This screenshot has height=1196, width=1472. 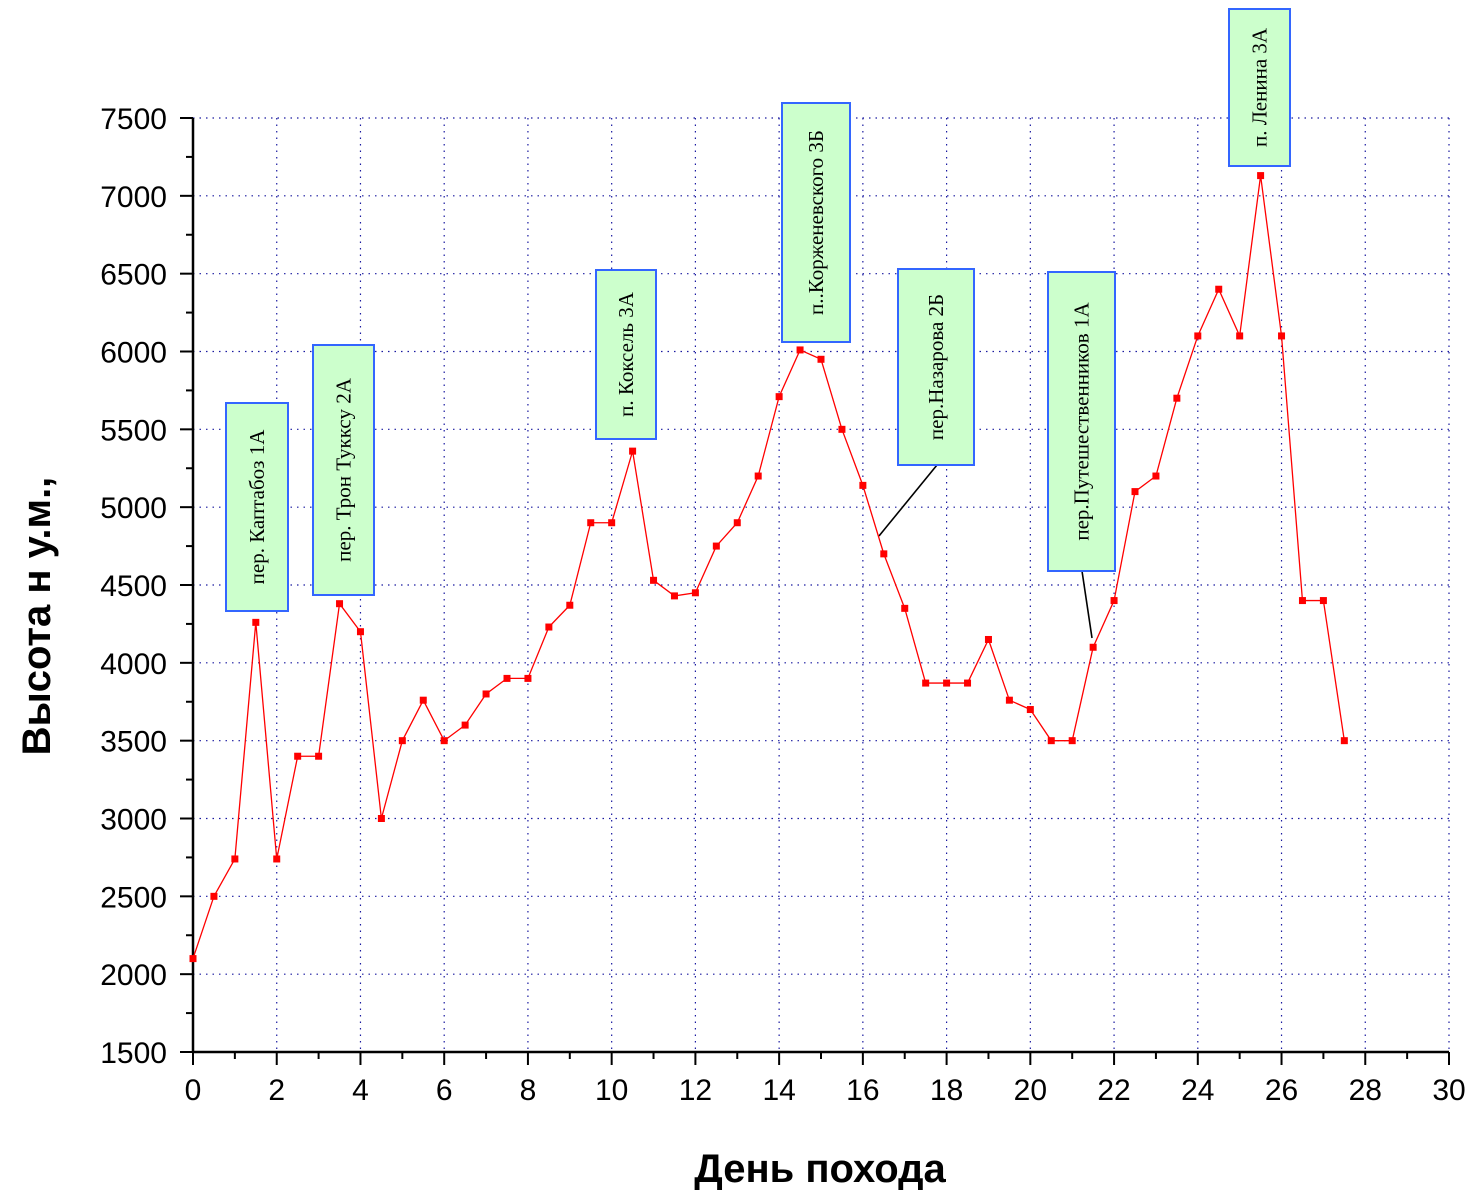 I want to click on annotation-leaders, so click(x=985, y=551).